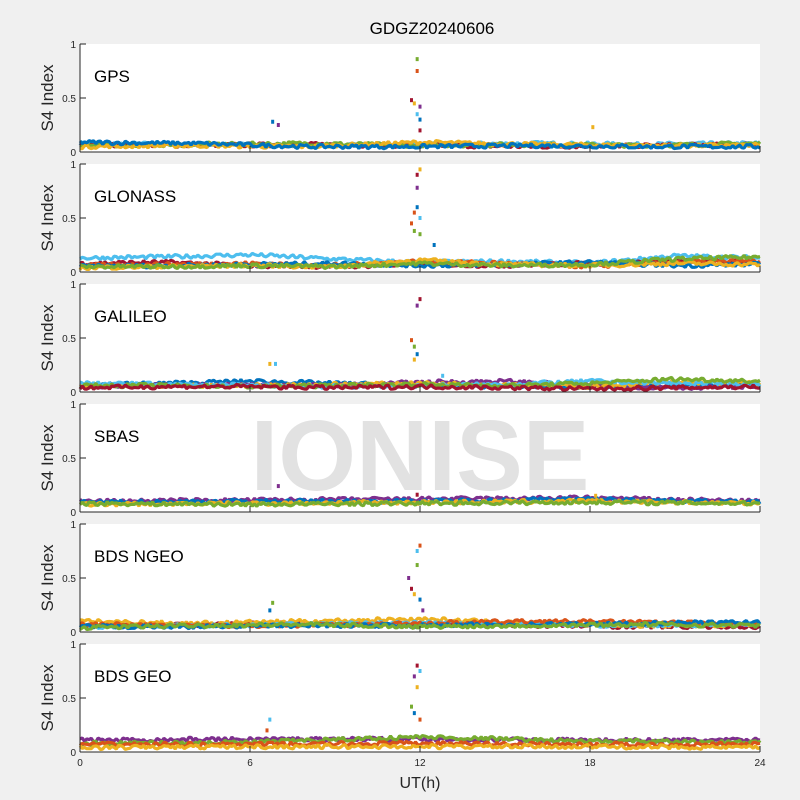  I want to click on panel-galileo: 0 0.5 1 GALILEO S4 Index, so click(400, 339).